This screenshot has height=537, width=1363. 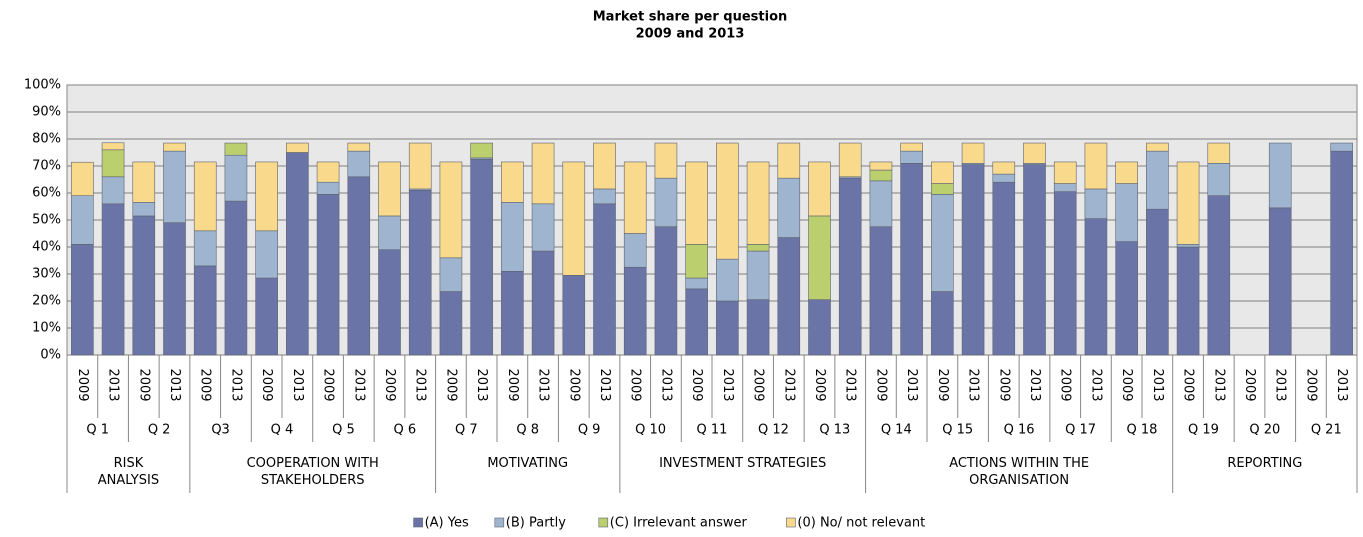 I want to click on y-tick-label: 80%, so click(x=46, y=139).